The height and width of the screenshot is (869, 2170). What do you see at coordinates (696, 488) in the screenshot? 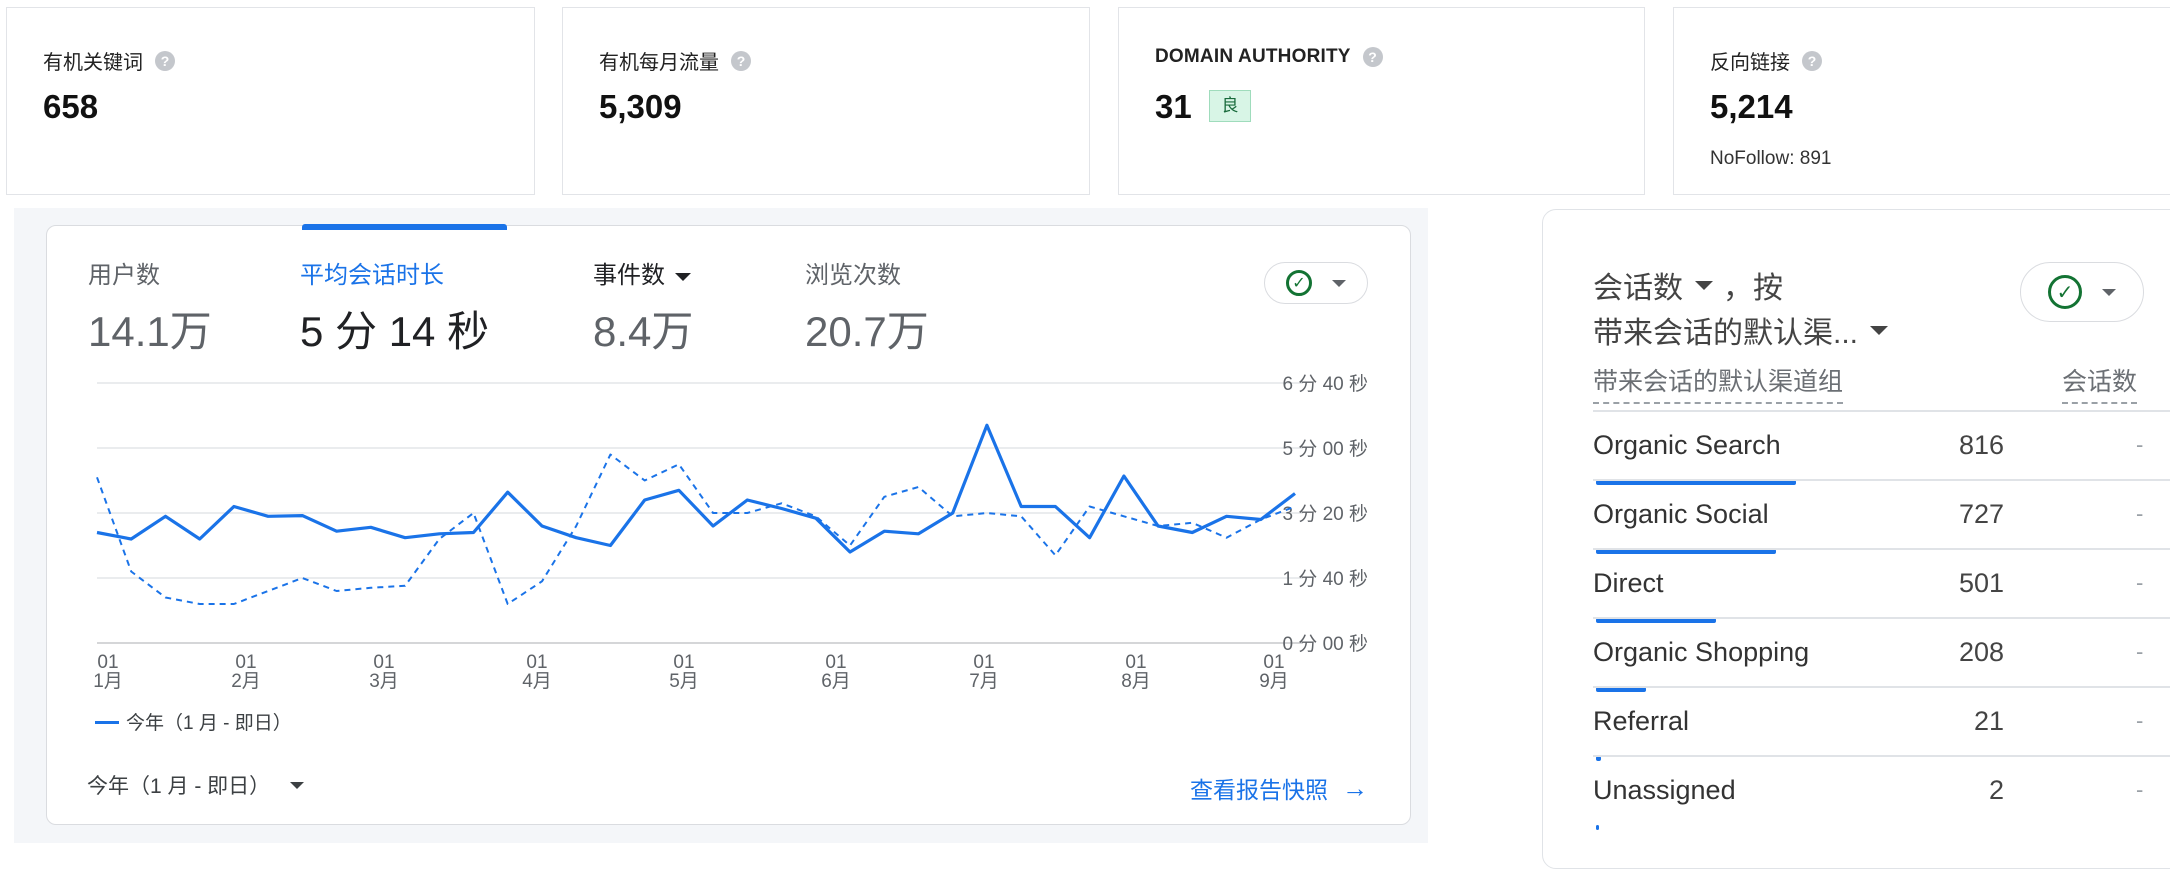
I see `series-line` at bounding box center [696, 488].